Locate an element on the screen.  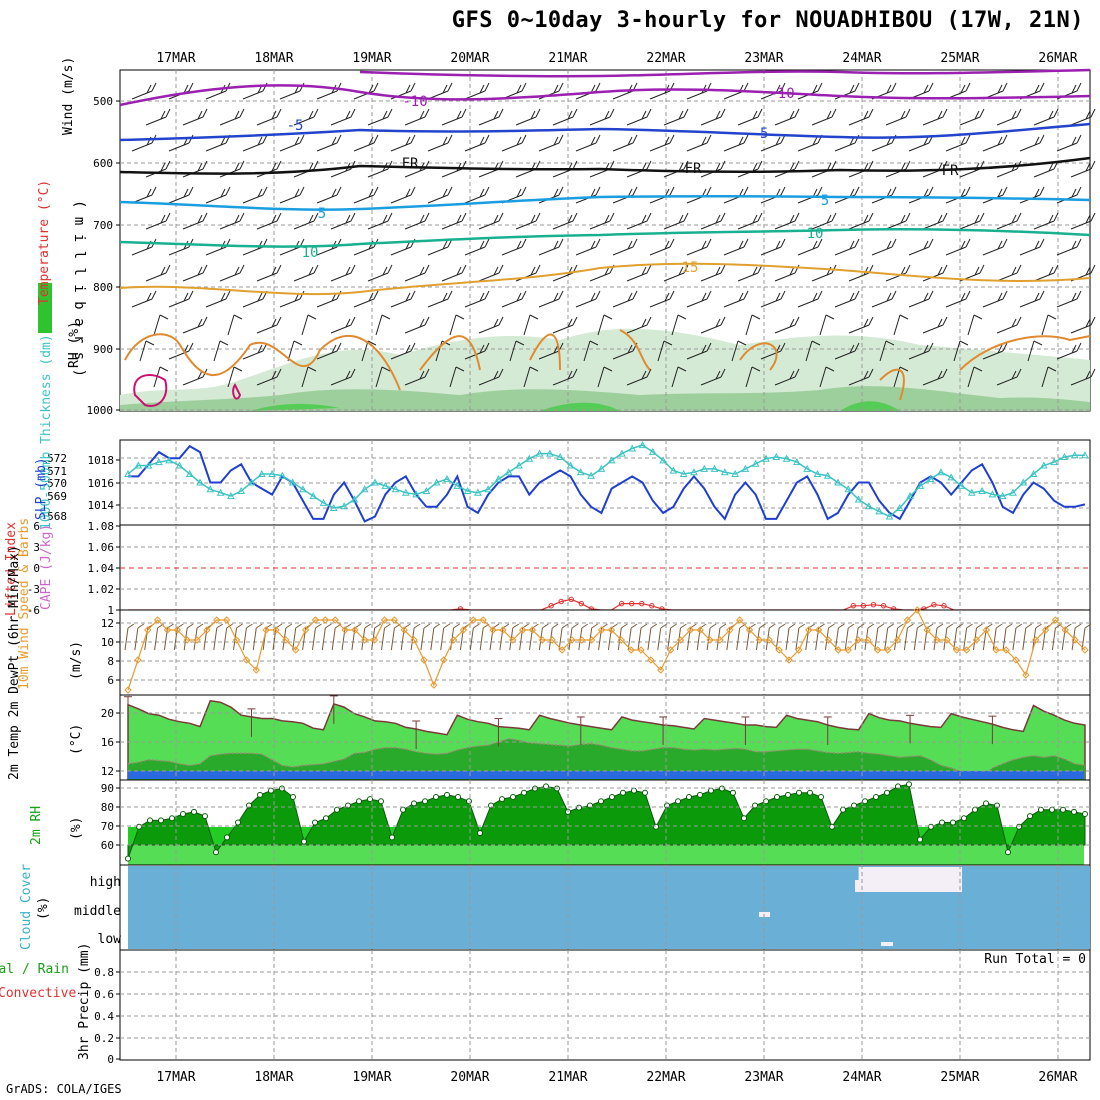
contour-label: 5 is located at coordinates (322, 214).